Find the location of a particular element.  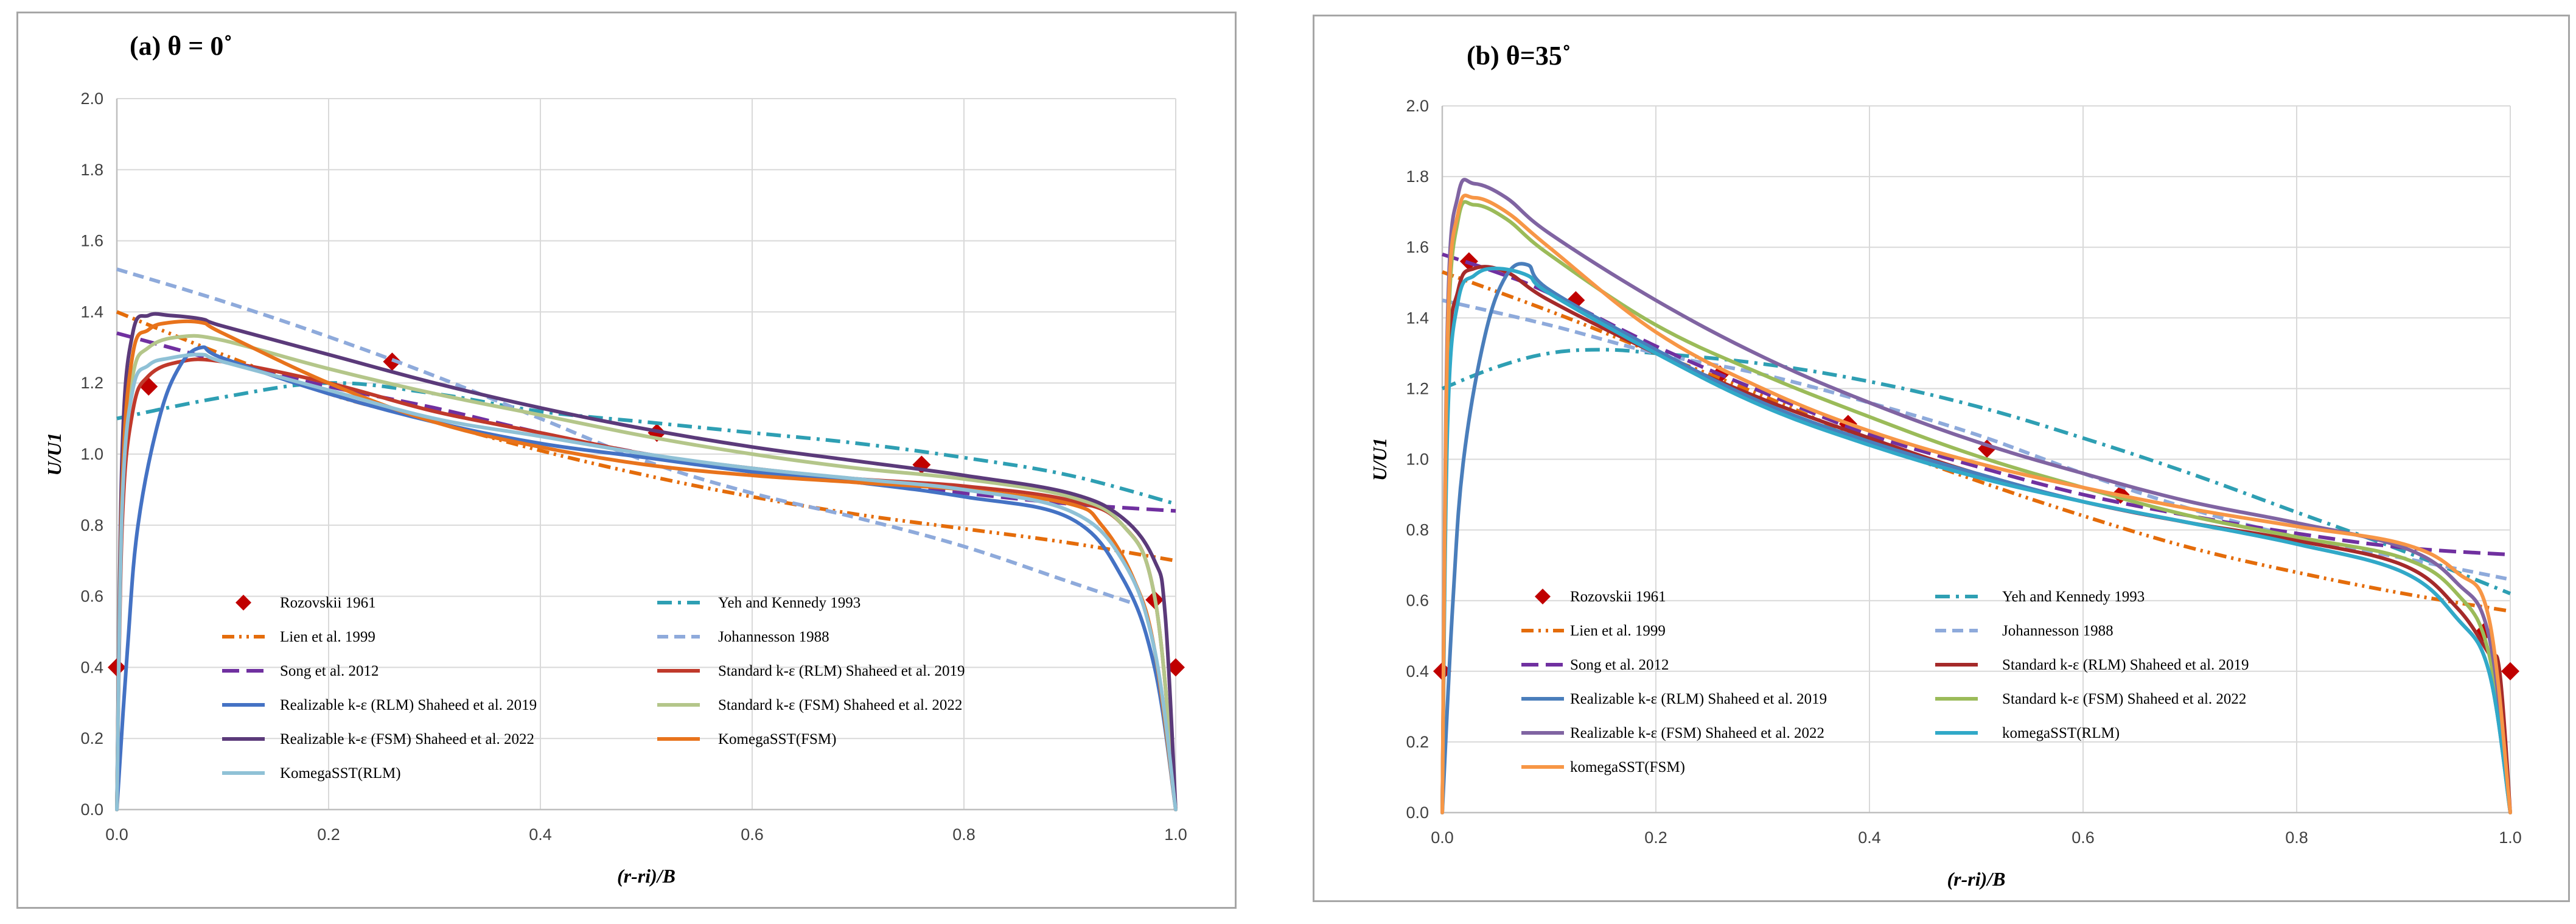

legend-item: KomegaSST(RLM) is located at coordinates (311, 773).